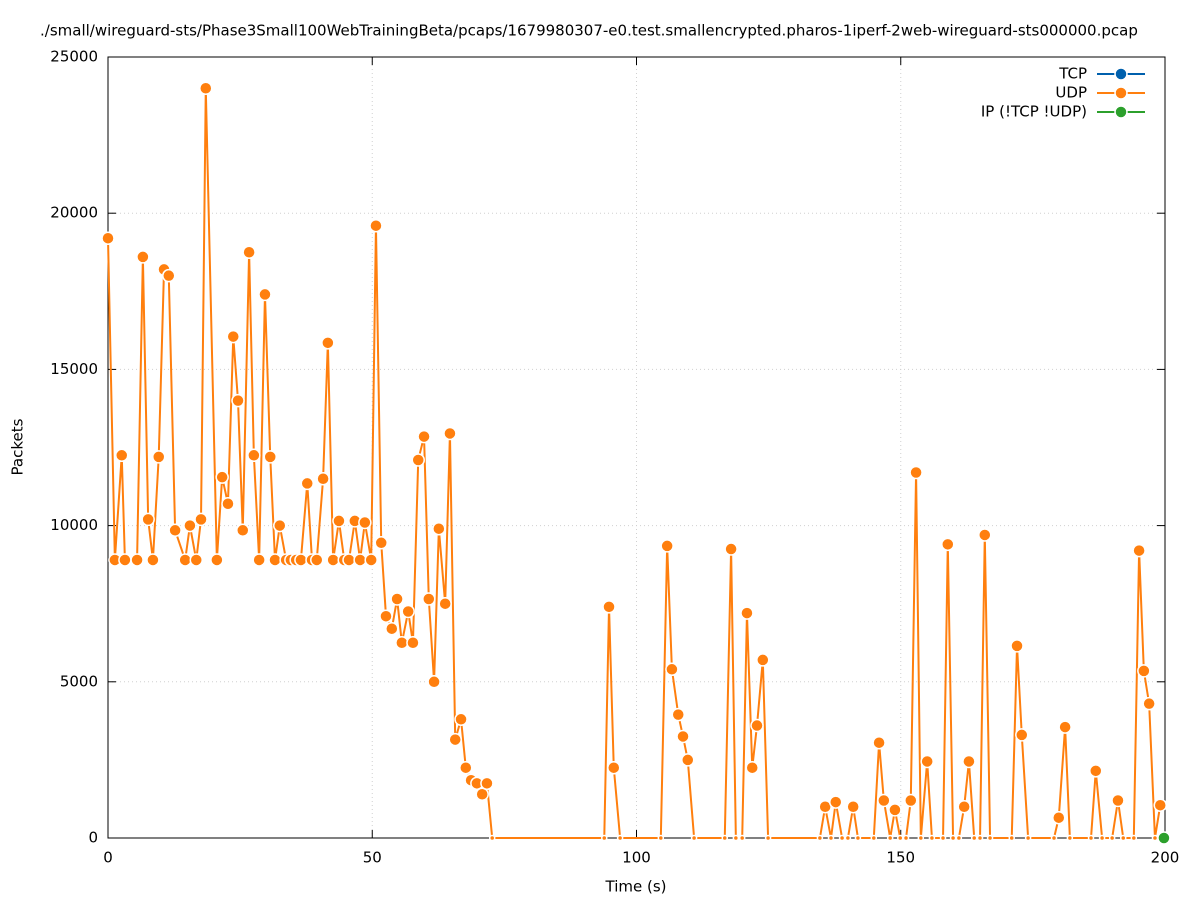 The width and height of the screenshot is (1197, 900). Describe the element at coordinates (636, 887) in the screenshot. I see `x-axis-label: Time (s)` at that location.